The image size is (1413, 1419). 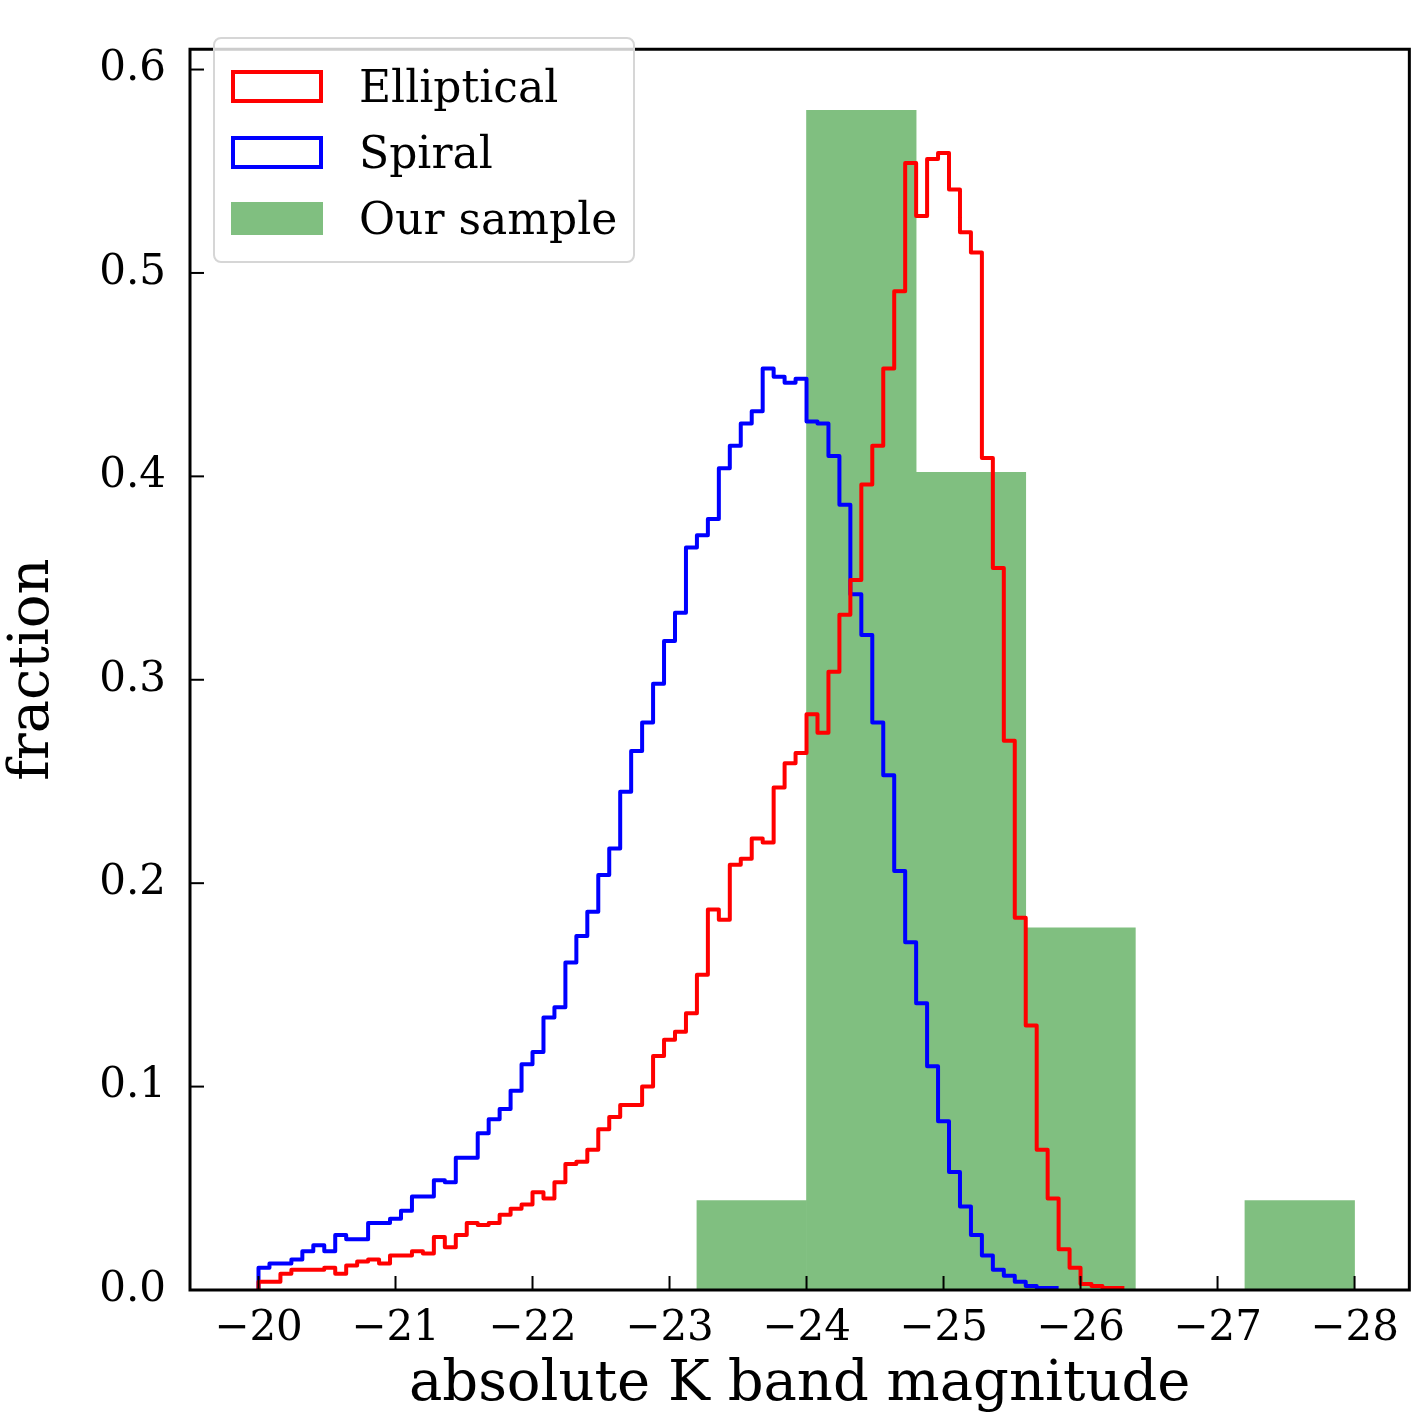 I want to click on y-tick-label: 0.4, so click(x=132, y=473).